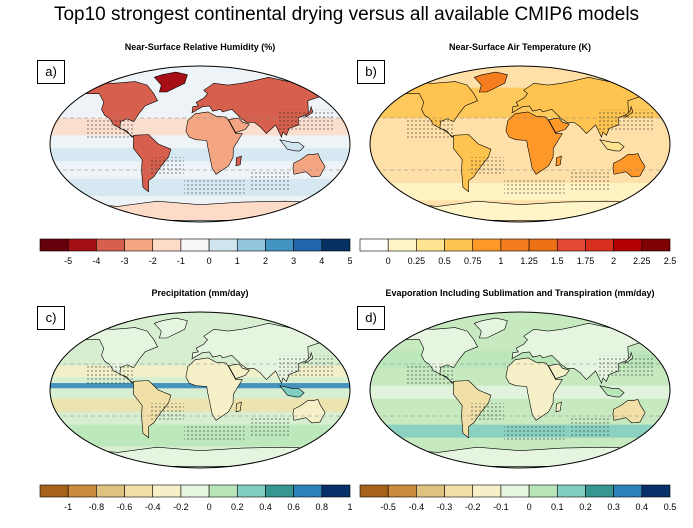  Describe the element at coordinates (473, 261) in the screenshot. I see `colorbar-tick-label: 0.75` at that location.